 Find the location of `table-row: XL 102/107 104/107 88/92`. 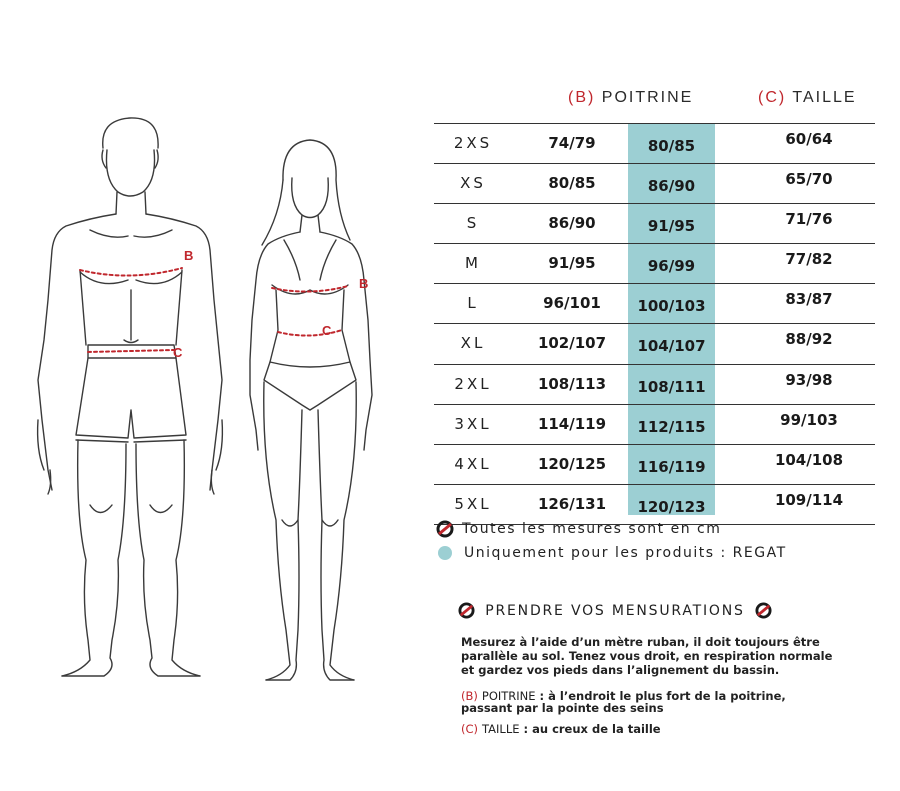

table-row: XL 102/107 104/107 88/92 is located at coordinates (654, 343).